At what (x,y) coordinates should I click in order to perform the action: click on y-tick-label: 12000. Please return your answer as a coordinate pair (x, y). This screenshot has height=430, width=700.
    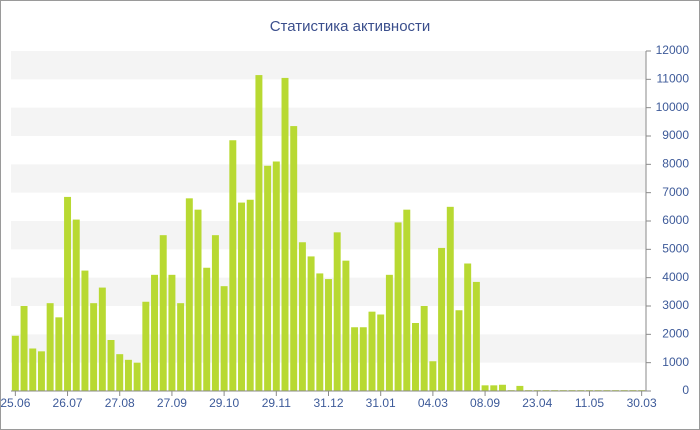
    Looking at the image, I should click on (673, 50).